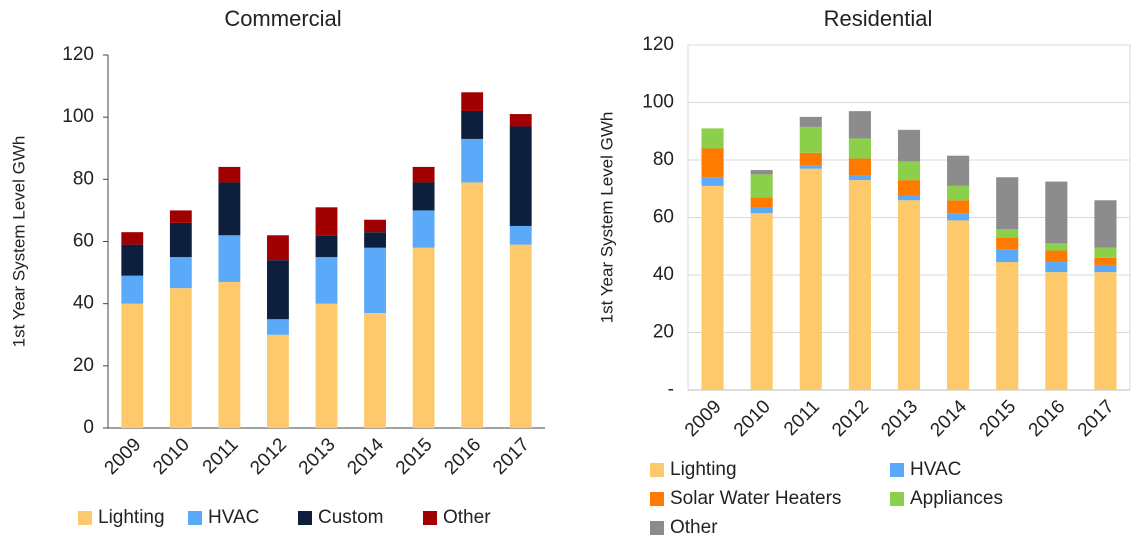 The height and width of the screenshot is (539, 1135). Describe the element at coordinates (511, 456) in the screenshot. I see `x-tick-label: 2017` at that location.